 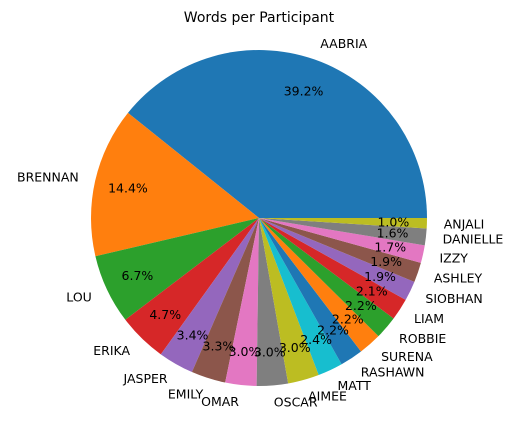 What do you see at coordinates (453, 257) in the screenshot?
I see `slice-label-izzy: IZZY` at bounding box center [453, 257].